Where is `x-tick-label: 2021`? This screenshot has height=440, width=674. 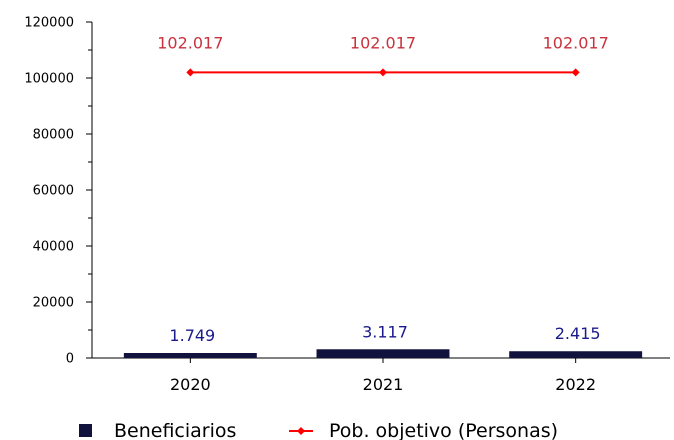
x-tick-label: 2021 is located at coordinates (383, 384).